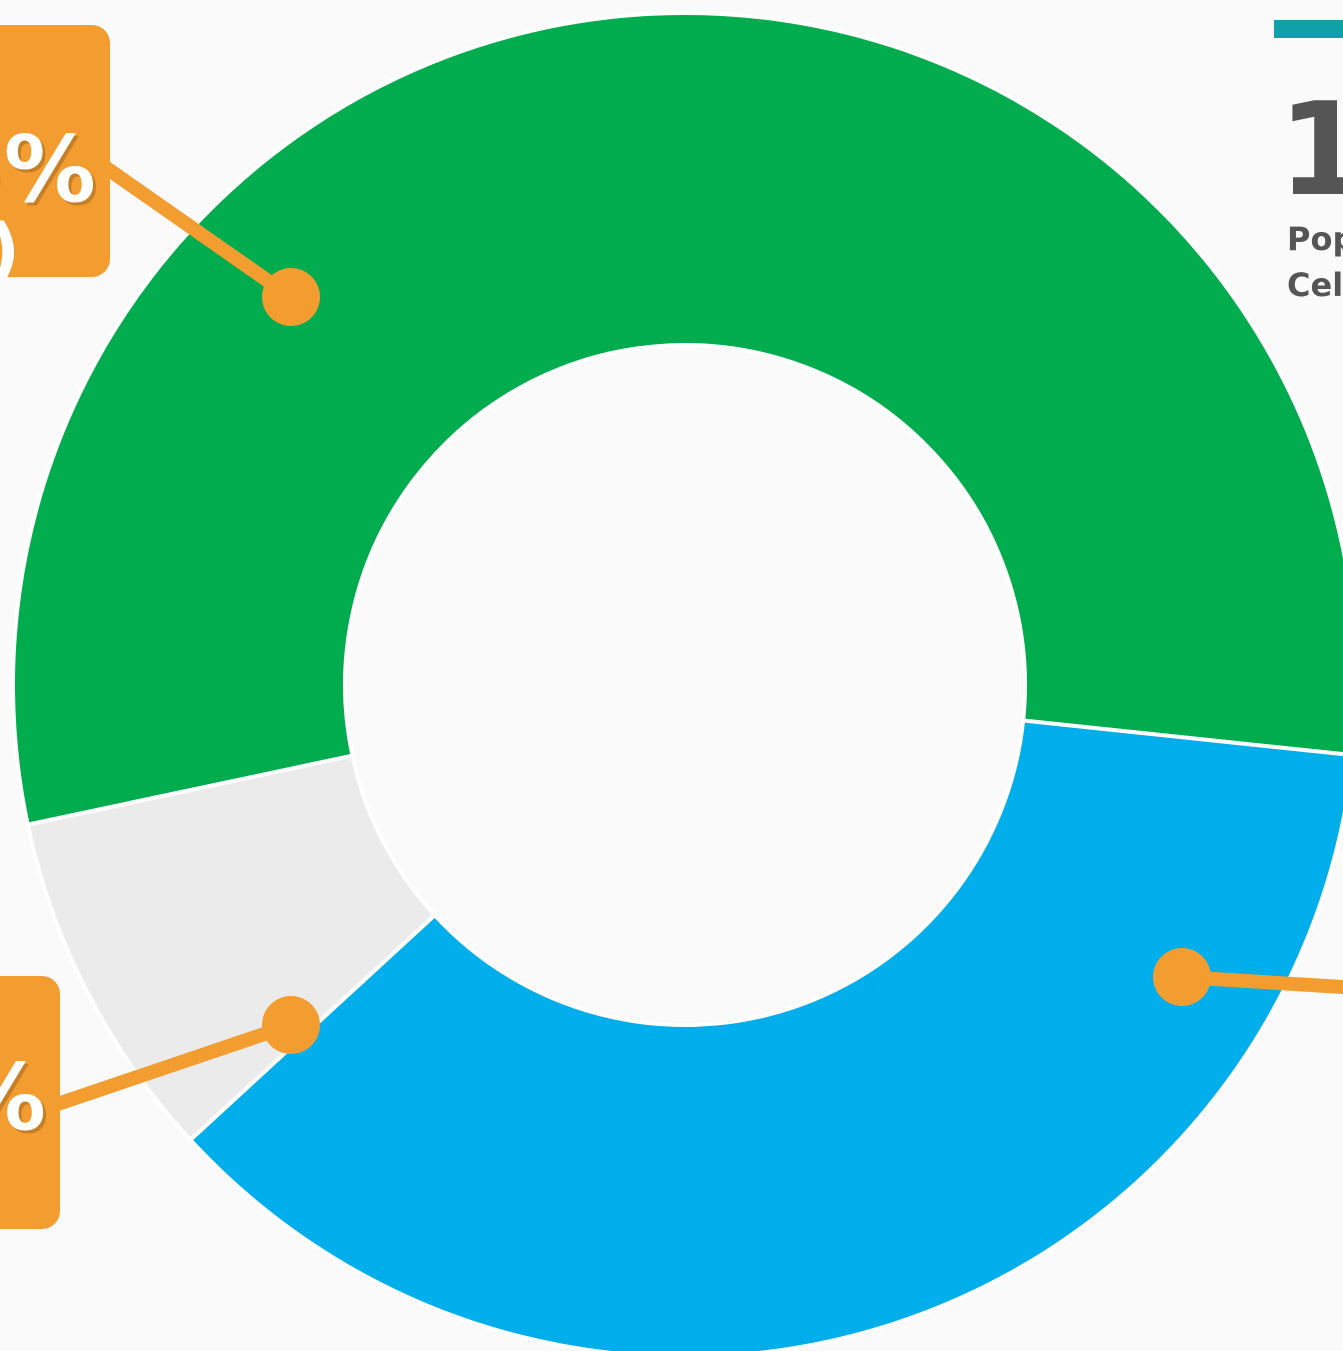 Image resolution: width=1343 pixels, height=1351 pixels. I want to click on stat-caption-line-2: Cels, so click(1315, 285).